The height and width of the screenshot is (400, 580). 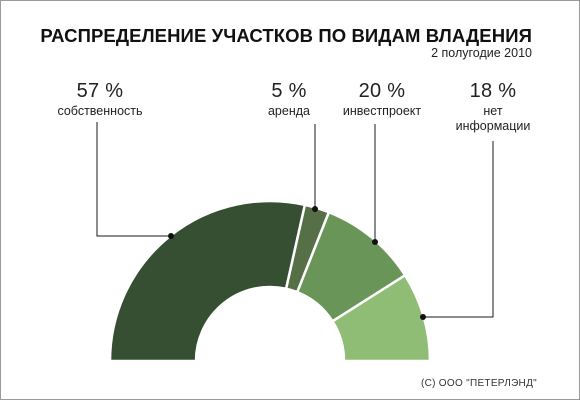 I want to click on chart-title: РАСПРЕДЕЛЕНИЕ УЧАСТКОВ ПО ВИДАМ ВЛАДЕНИЯ, so click(x=286, y=35).